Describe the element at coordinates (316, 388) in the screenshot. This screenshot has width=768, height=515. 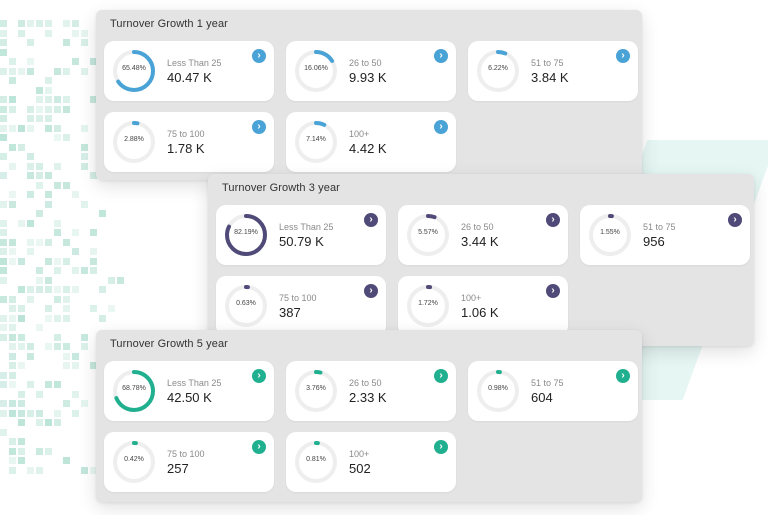
I see `percentage-value: 3.76%` at that location.